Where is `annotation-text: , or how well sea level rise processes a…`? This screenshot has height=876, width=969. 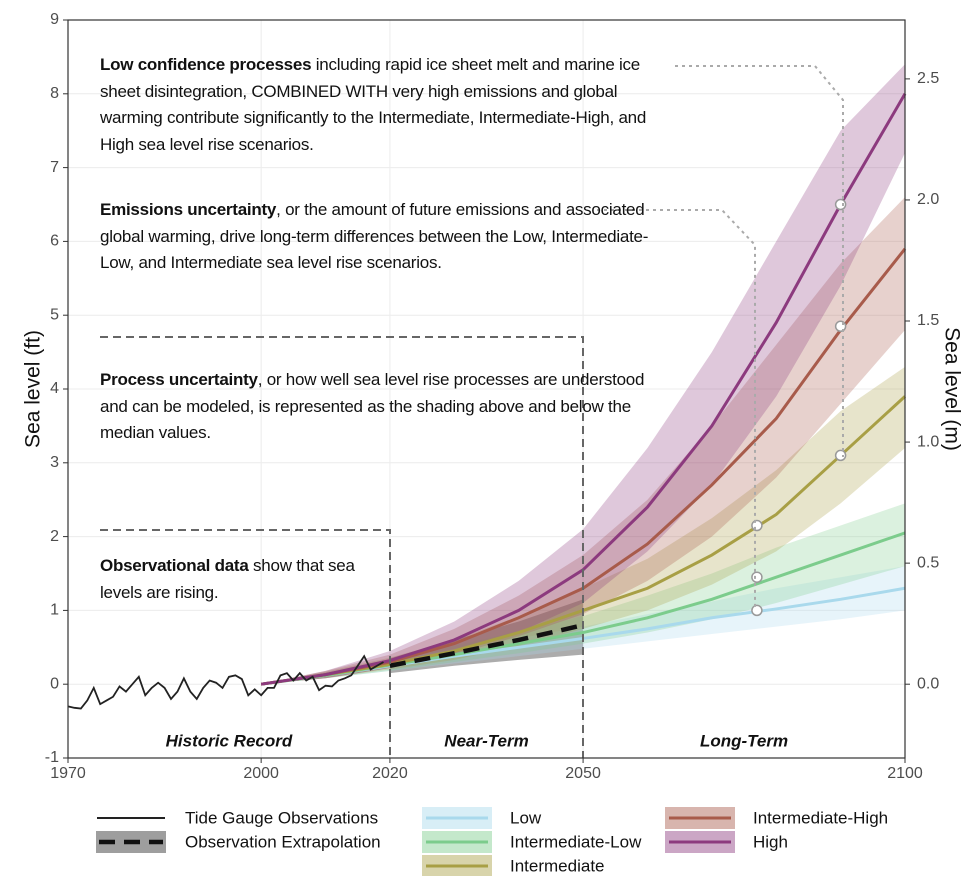
annotation-text: , or how well sea level rise processes a… is located at coordinates (372, 406).